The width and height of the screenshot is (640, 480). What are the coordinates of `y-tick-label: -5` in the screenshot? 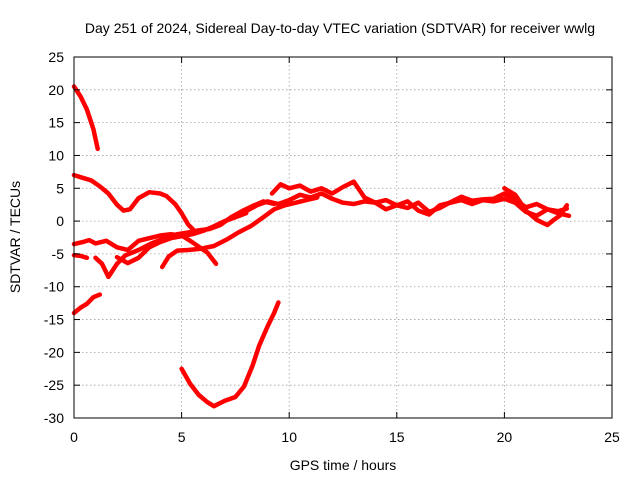 It's located at (58, 254).